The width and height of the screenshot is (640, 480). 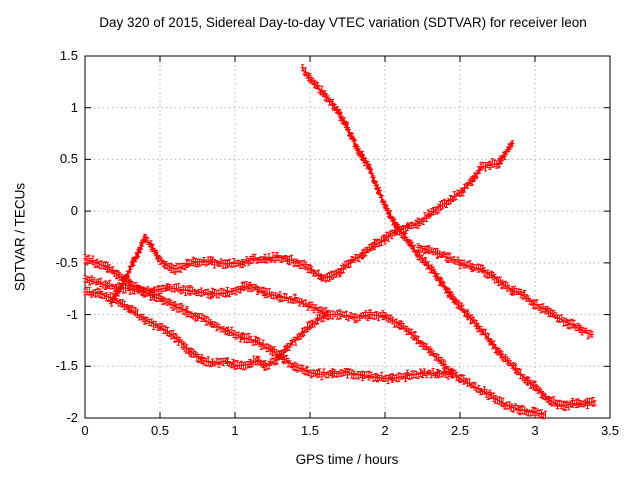 I want to click on x-tick-label: 1, so click(x=235, y=430).